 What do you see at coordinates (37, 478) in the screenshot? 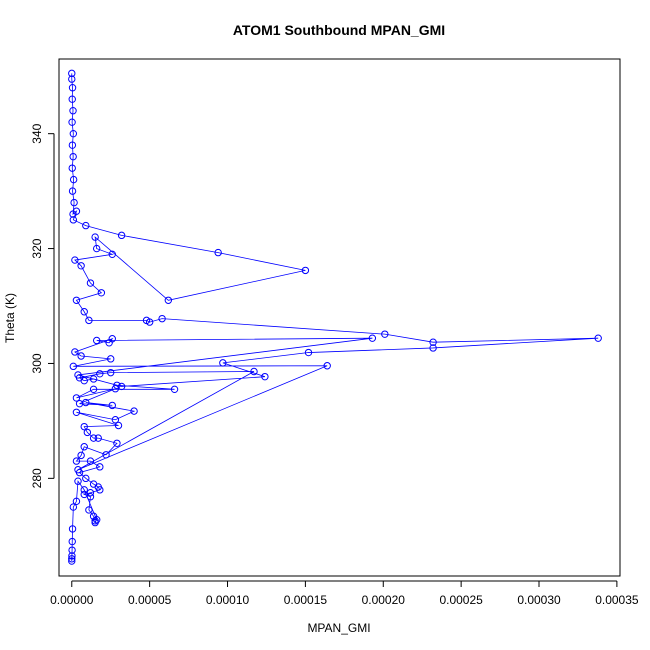
I see `y-tick-label: 280` at bounding box center [37, 478].